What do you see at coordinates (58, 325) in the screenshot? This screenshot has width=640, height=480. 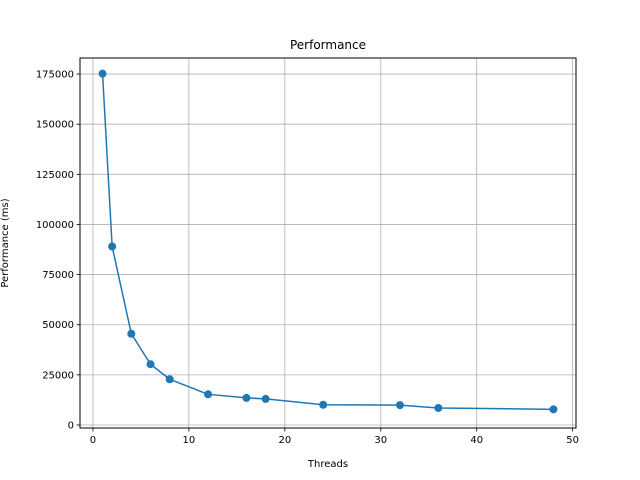 I see `y-tick-label: 50000` at bounding box center [58, 325].